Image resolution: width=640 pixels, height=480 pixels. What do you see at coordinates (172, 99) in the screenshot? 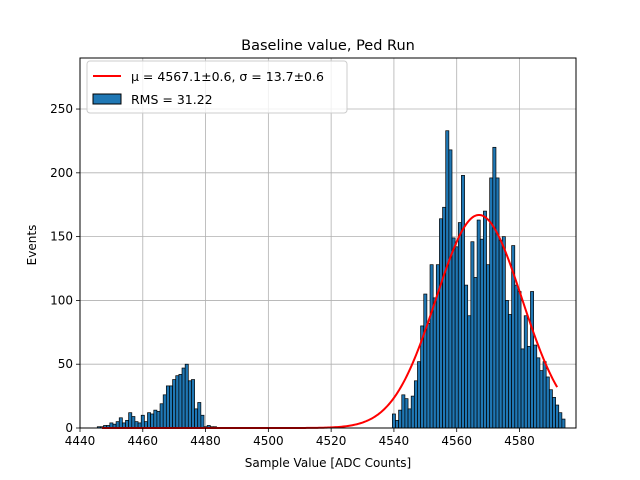
I see `legend-rms-label: RMS = 31.22` at bounding box center [172, 99].